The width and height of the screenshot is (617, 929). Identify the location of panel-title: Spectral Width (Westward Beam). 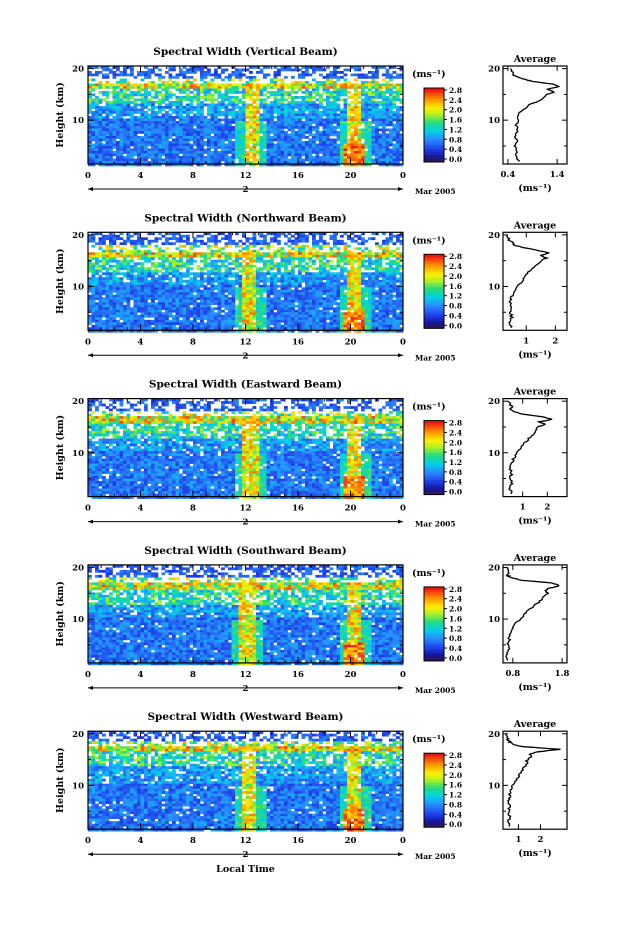
(245, 717).